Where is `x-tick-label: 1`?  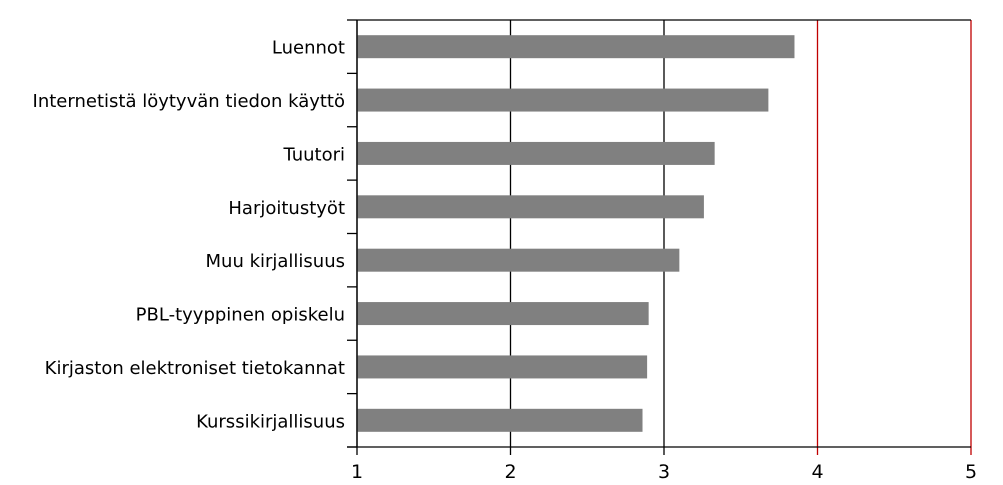 x-tick-label: 1 is located at coordinates (357, 472).